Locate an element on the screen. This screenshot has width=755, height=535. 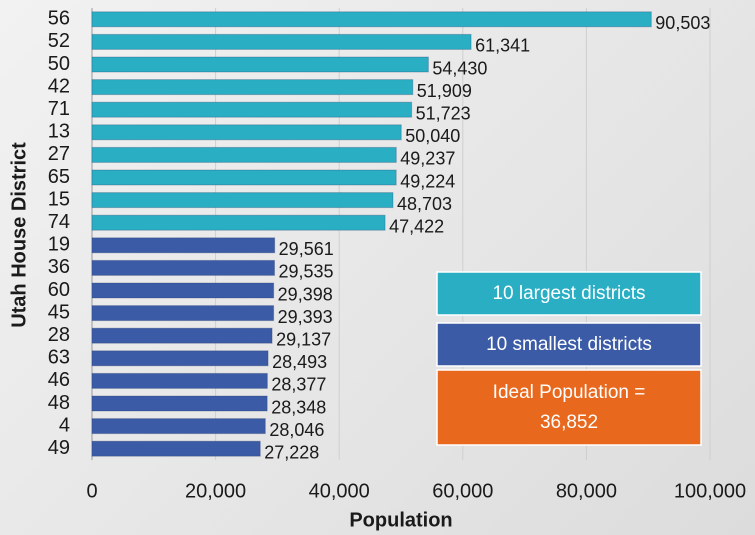
y-tick-label: 45 is located at coordinates (59, 312).